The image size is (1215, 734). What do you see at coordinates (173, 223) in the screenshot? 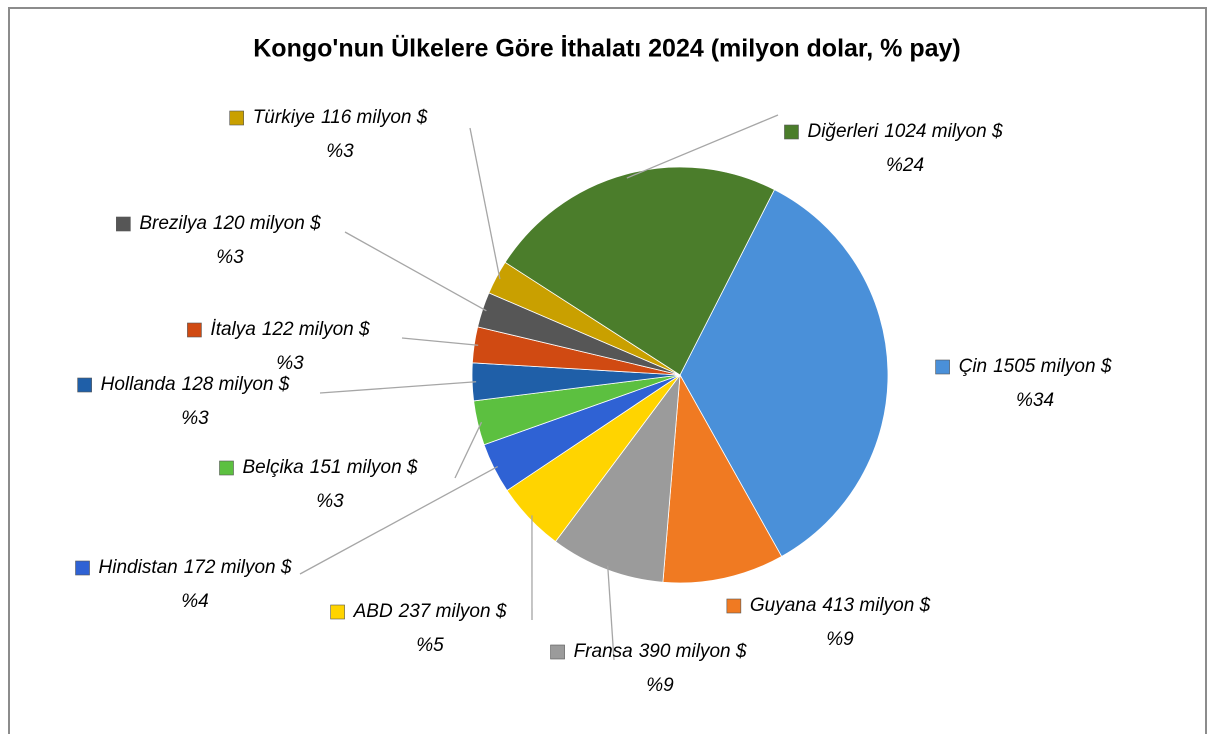
I see `category-name: Brezilya` at bounding box center [173, 223].